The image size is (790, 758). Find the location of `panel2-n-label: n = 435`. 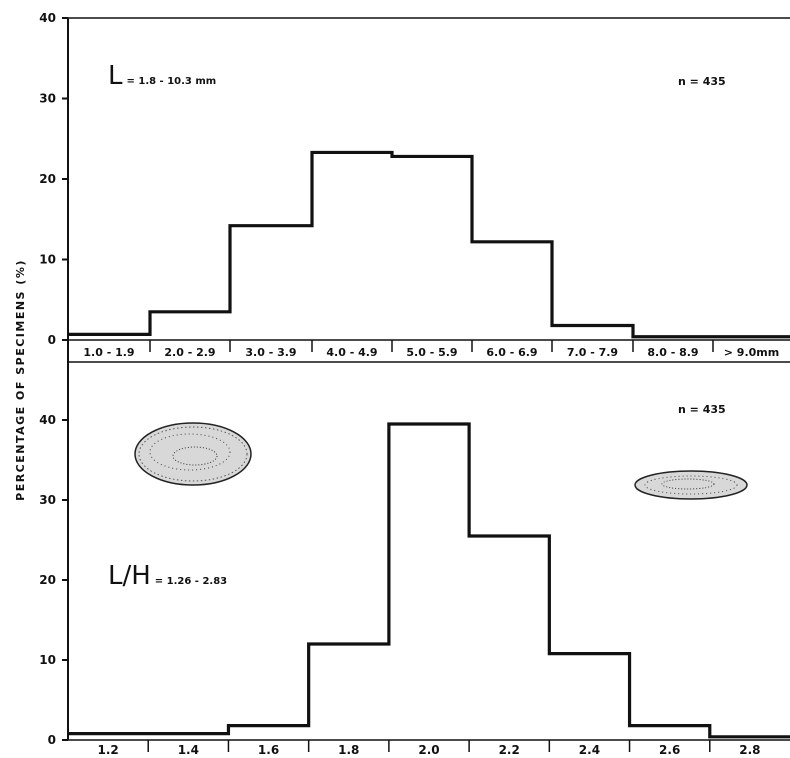

panel2-n-label: n = 435 is located at coordinates (702, 409).